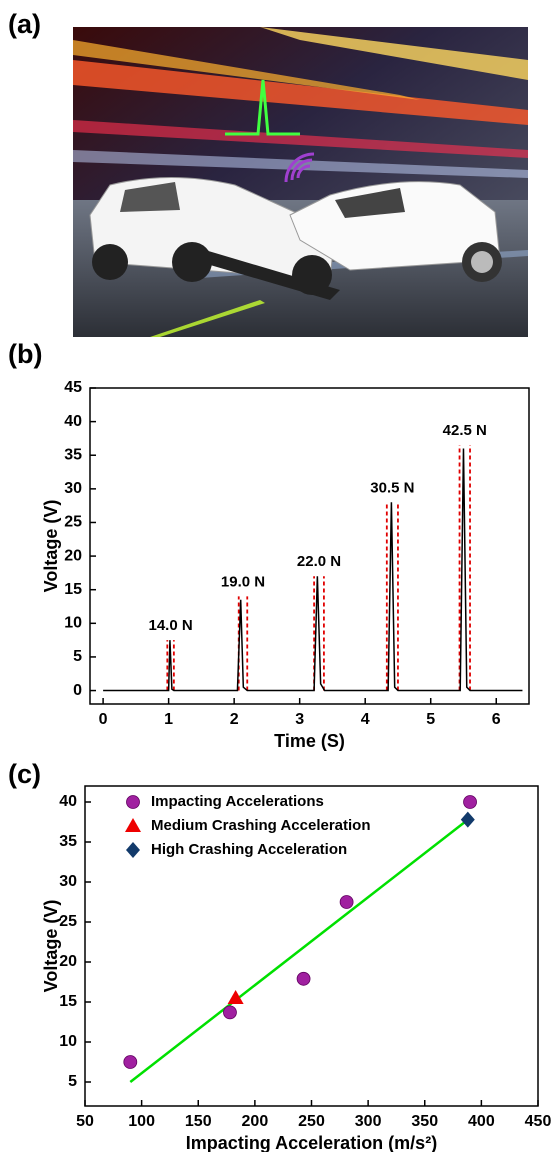  I want to click on fit-line, so click(300, 950).